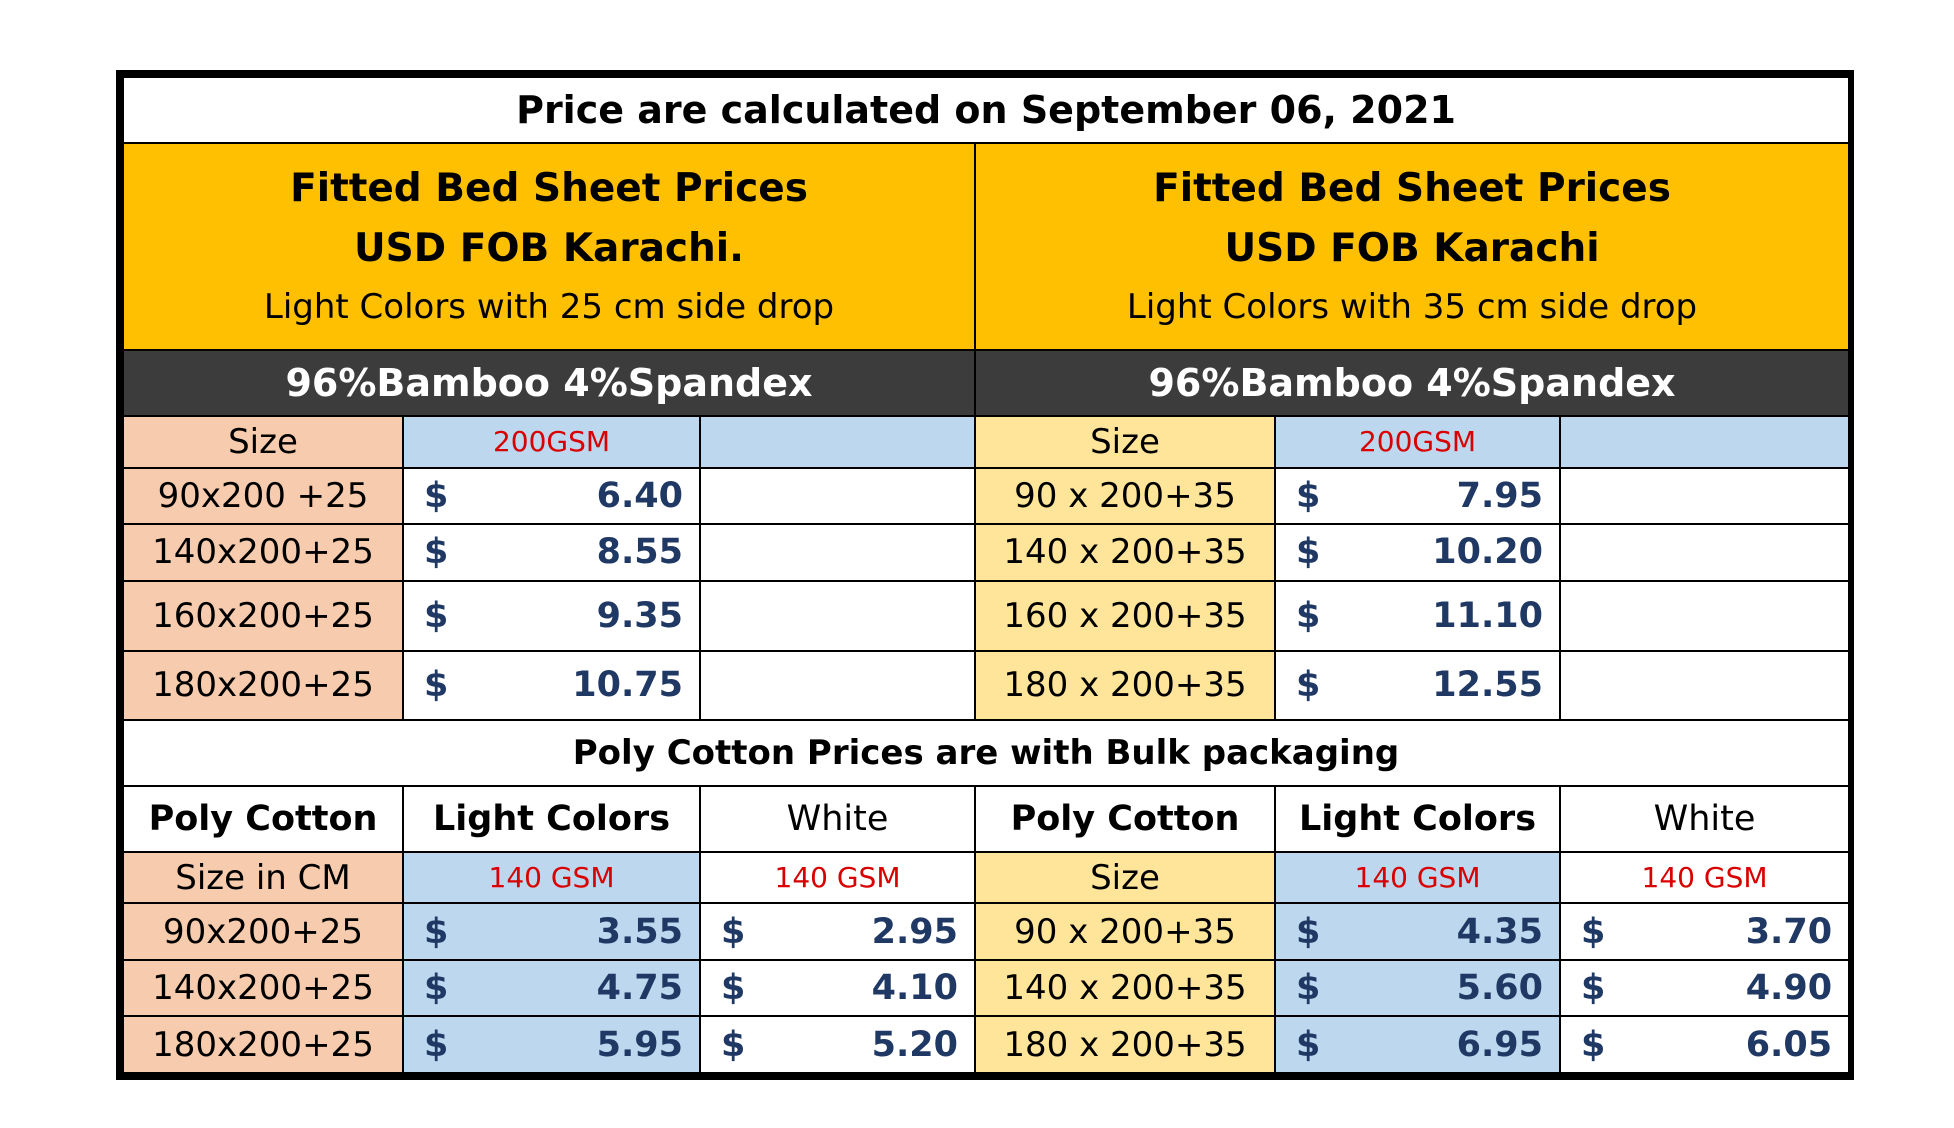  What do you see at coordinates (837, 931) in the screenshot?
I see `left-poly-white-price: $2.95` at bounding box center [837, 931].